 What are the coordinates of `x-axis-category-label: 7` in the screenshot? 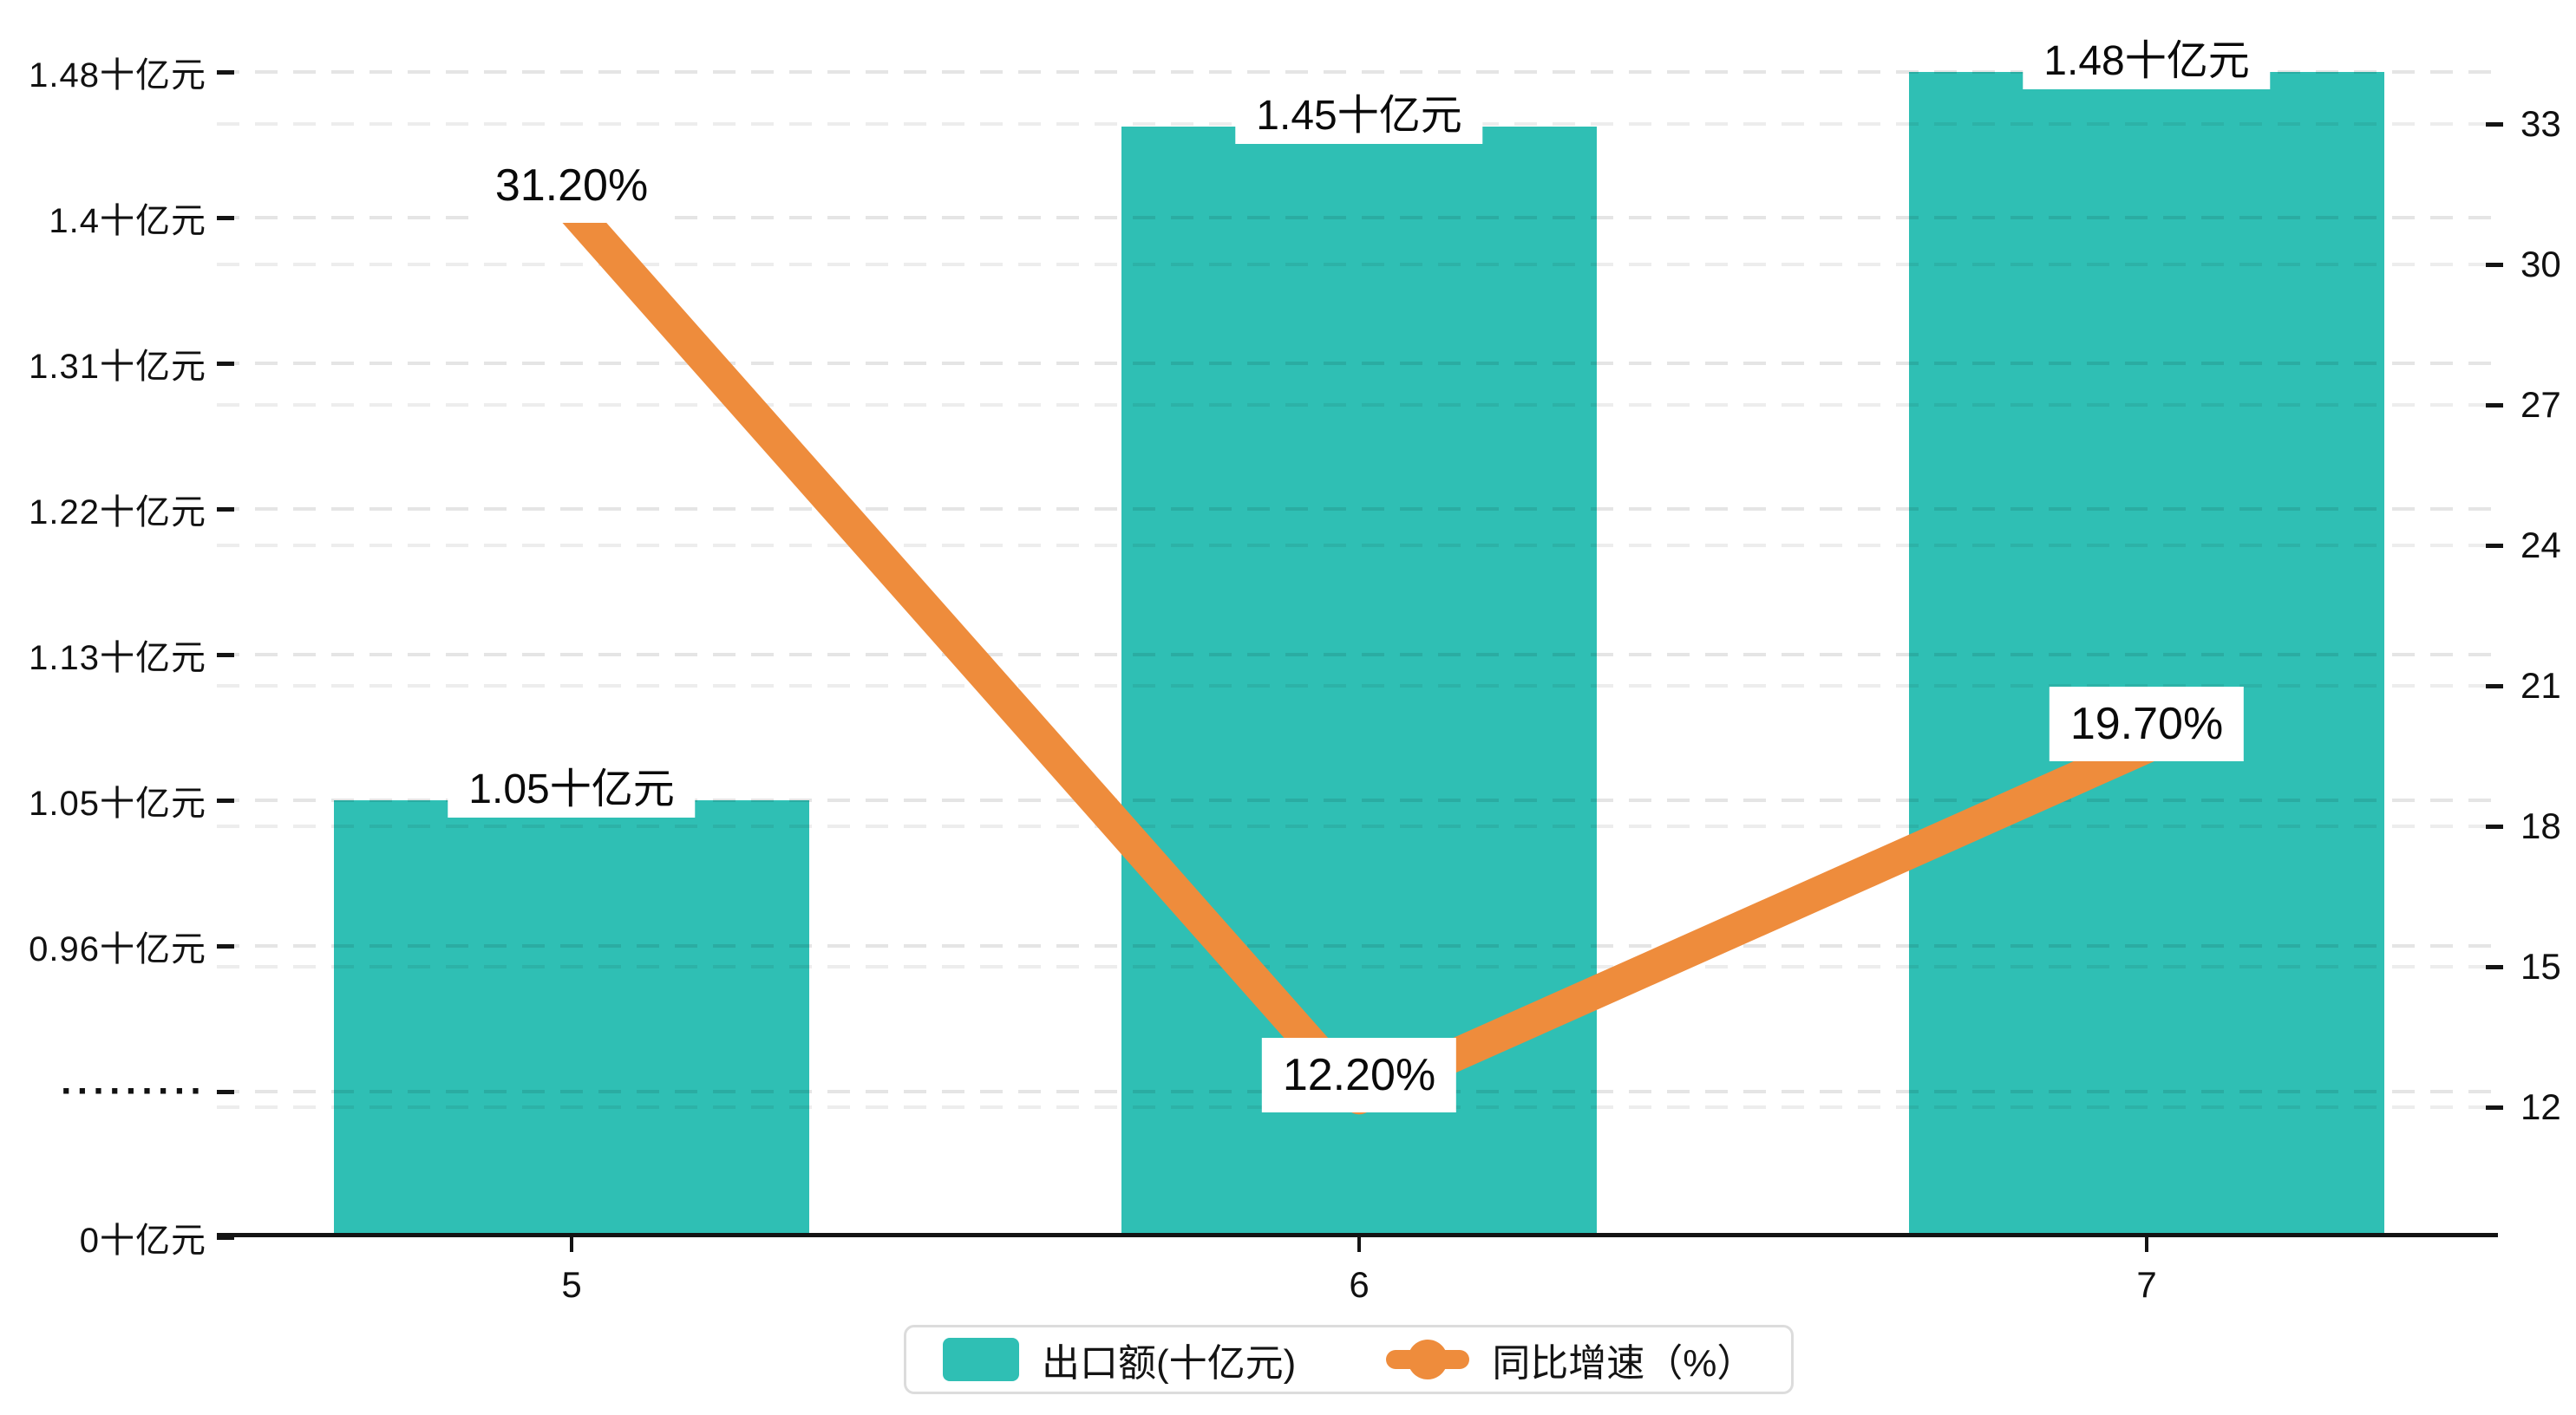 It's located at (2146, 1284).